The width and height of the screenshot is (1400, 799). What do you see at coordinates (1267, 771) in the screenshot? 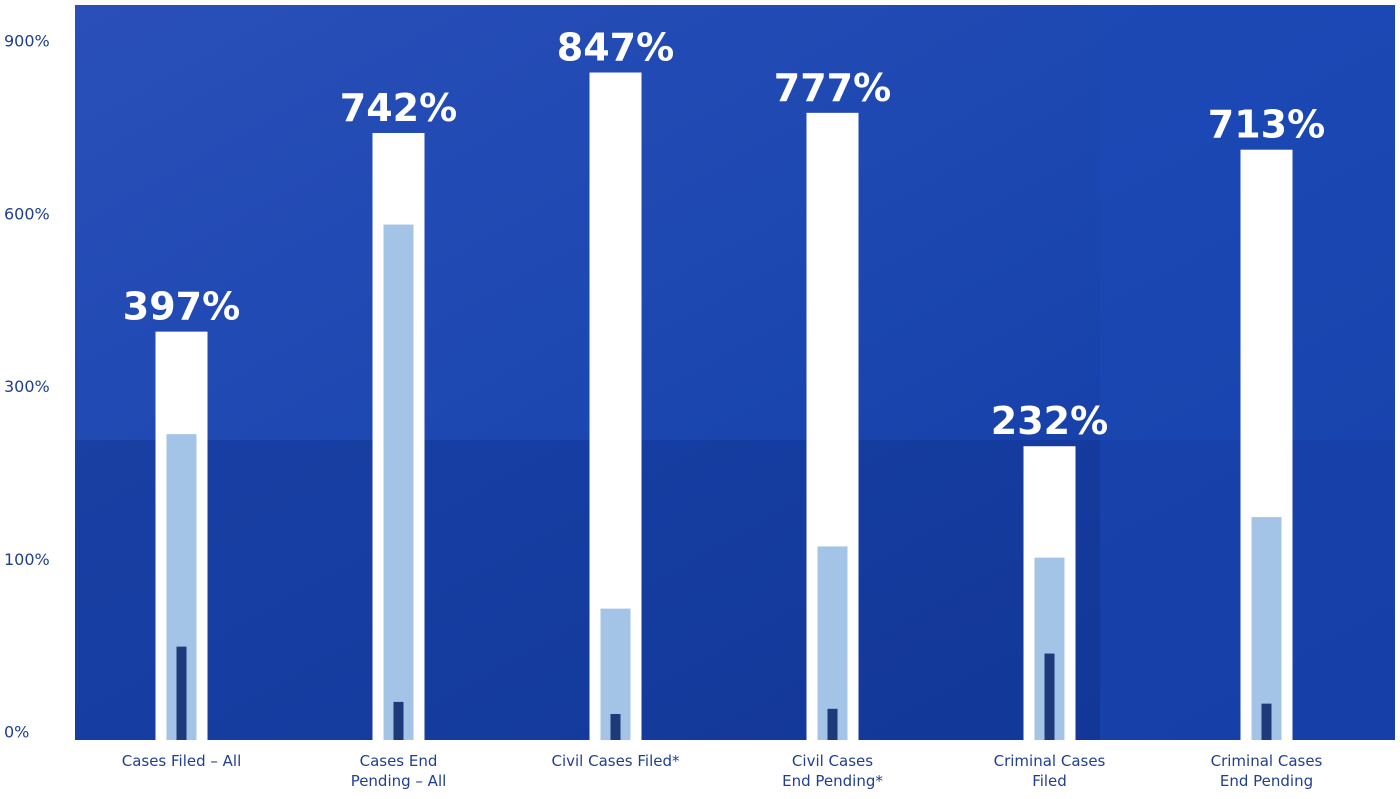
I see `x-tick-label: Criminal Cases End Pending` at bounding box center [1267, 771].